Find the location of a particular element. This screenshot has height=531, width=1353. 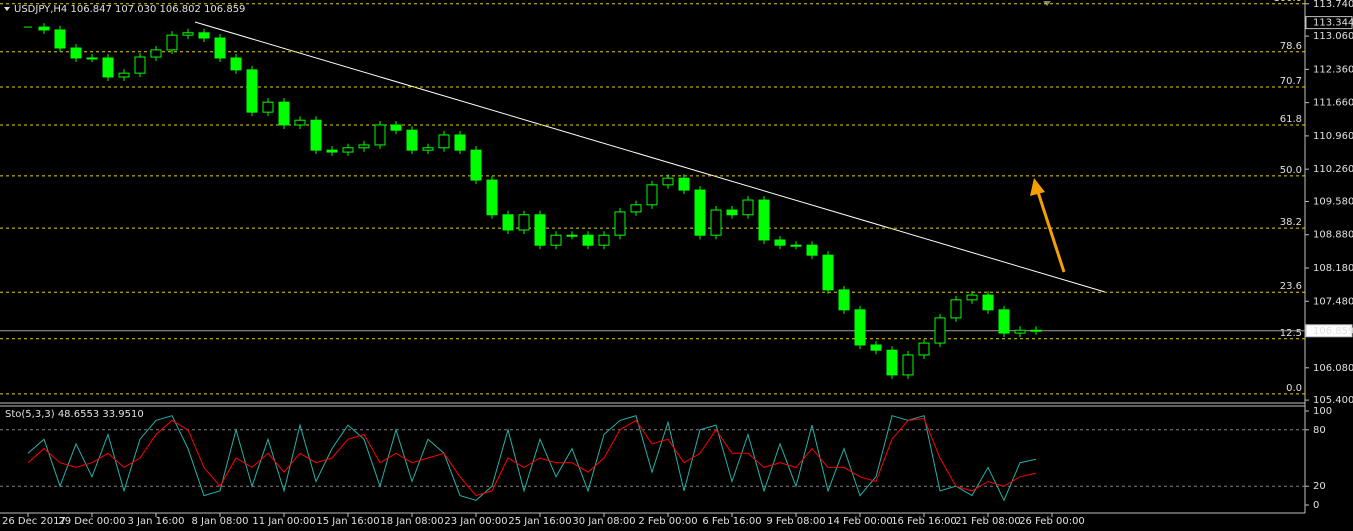

x-tick-label: 18 Jan 08:00 is located at coordinates (411, 521).